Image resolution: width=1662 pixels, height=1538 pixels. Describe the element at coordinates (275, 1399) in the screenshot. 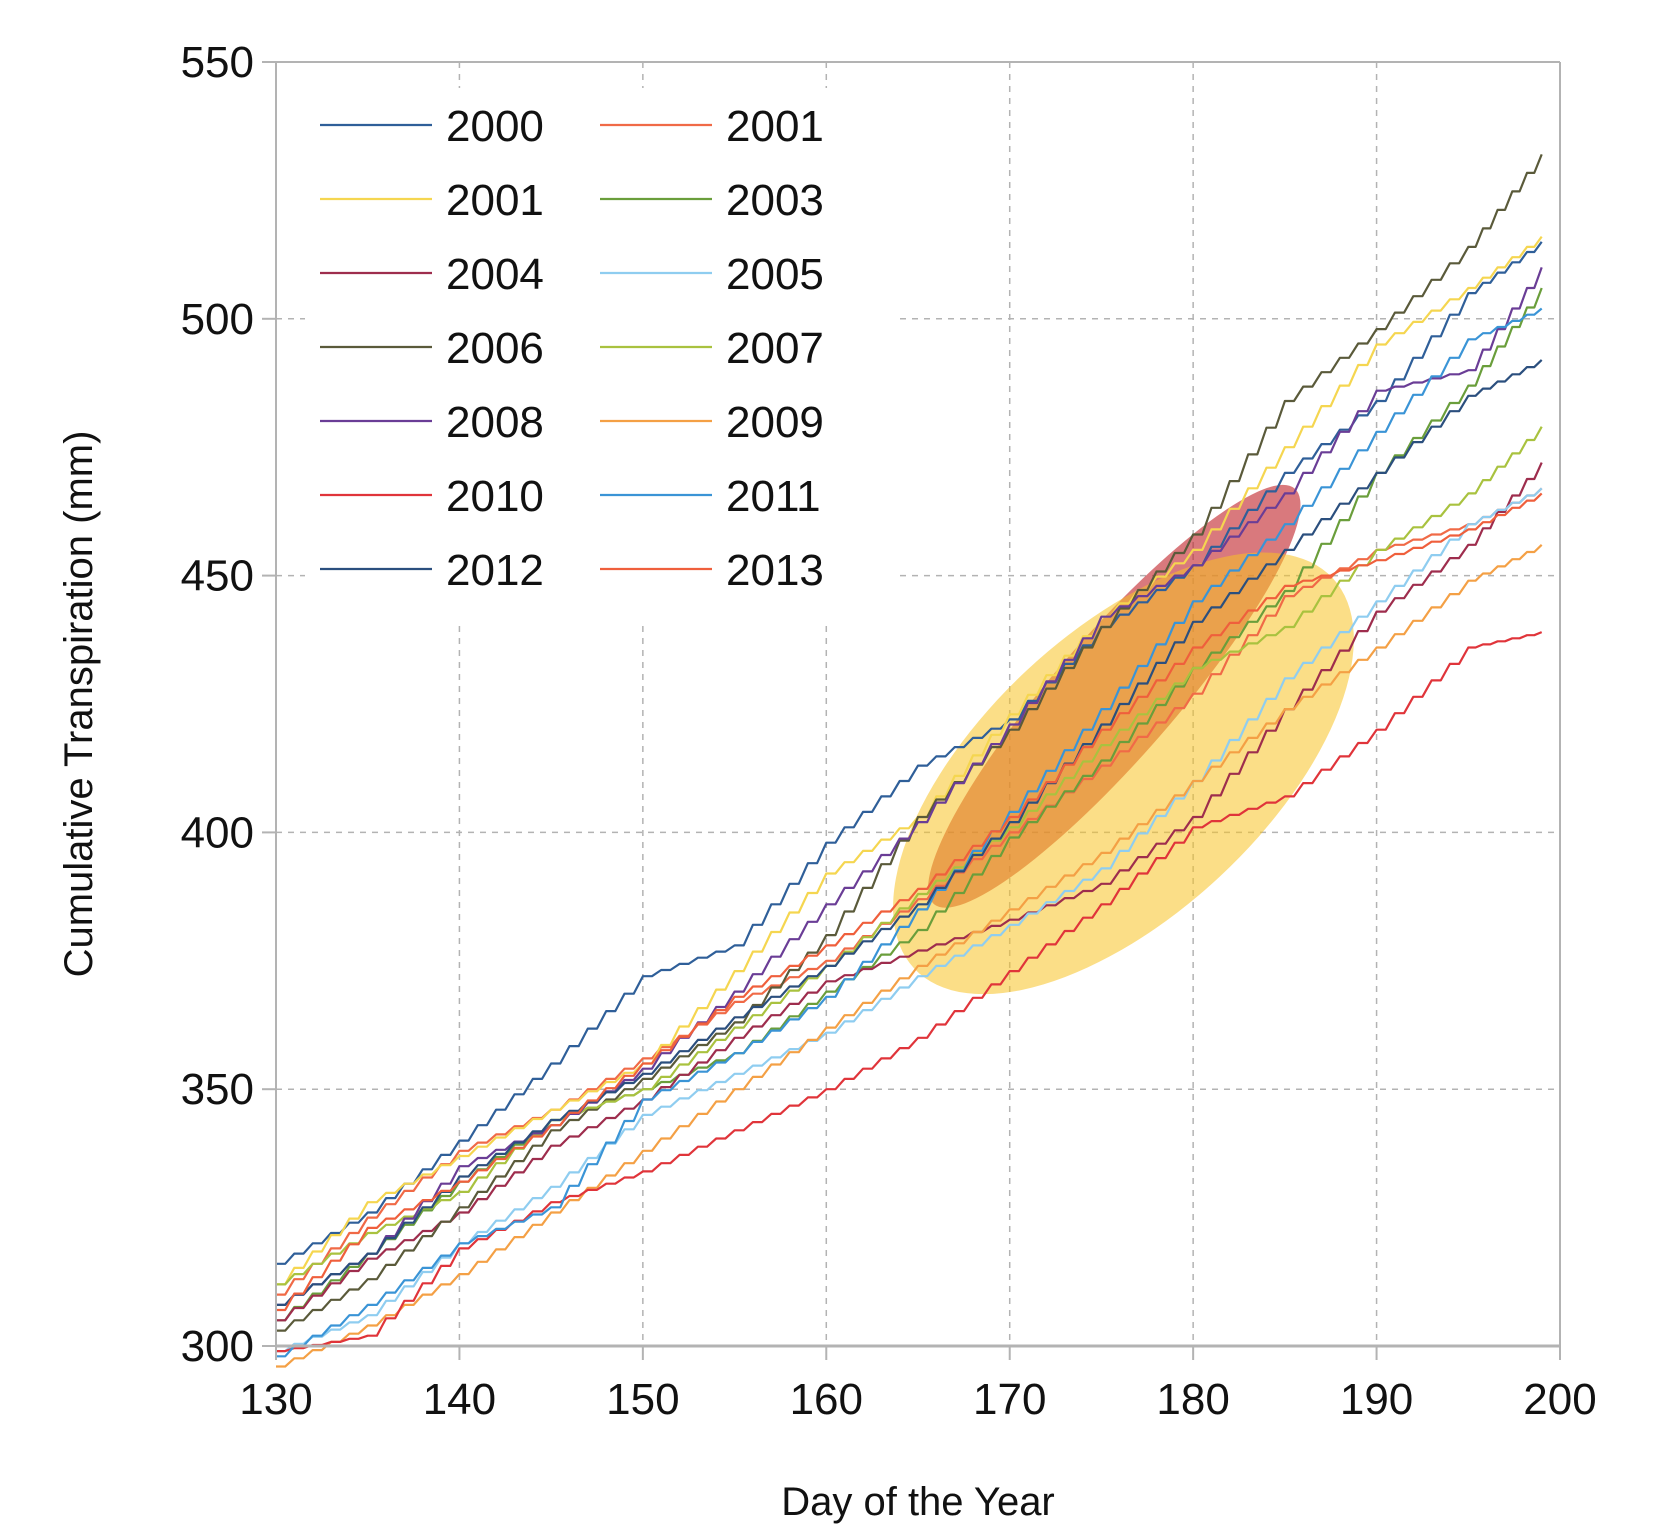

I see `x-tick-label: 130` at that location.